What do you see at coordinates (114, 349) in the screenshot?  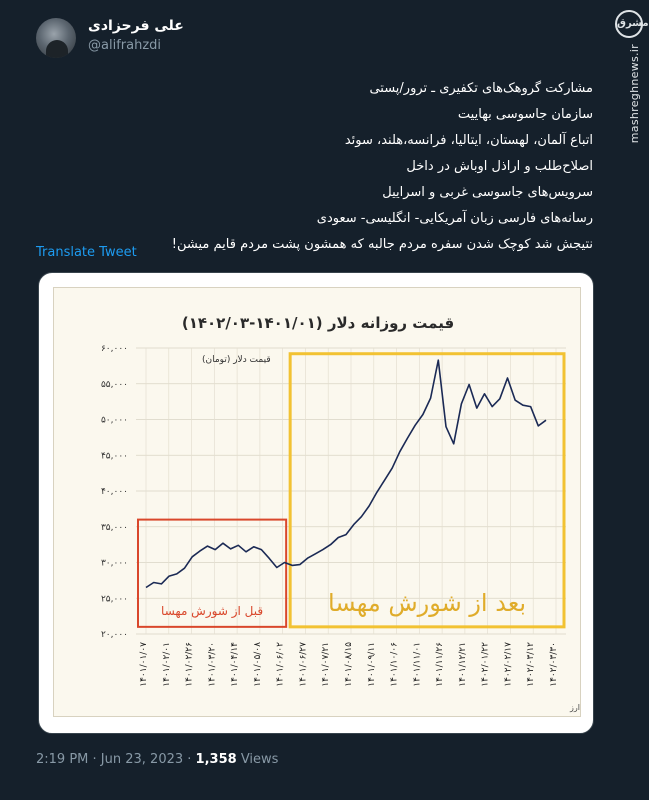 I see `y-tick-label: ۶۰,۰۰۰` at bounding box center [114, 349].